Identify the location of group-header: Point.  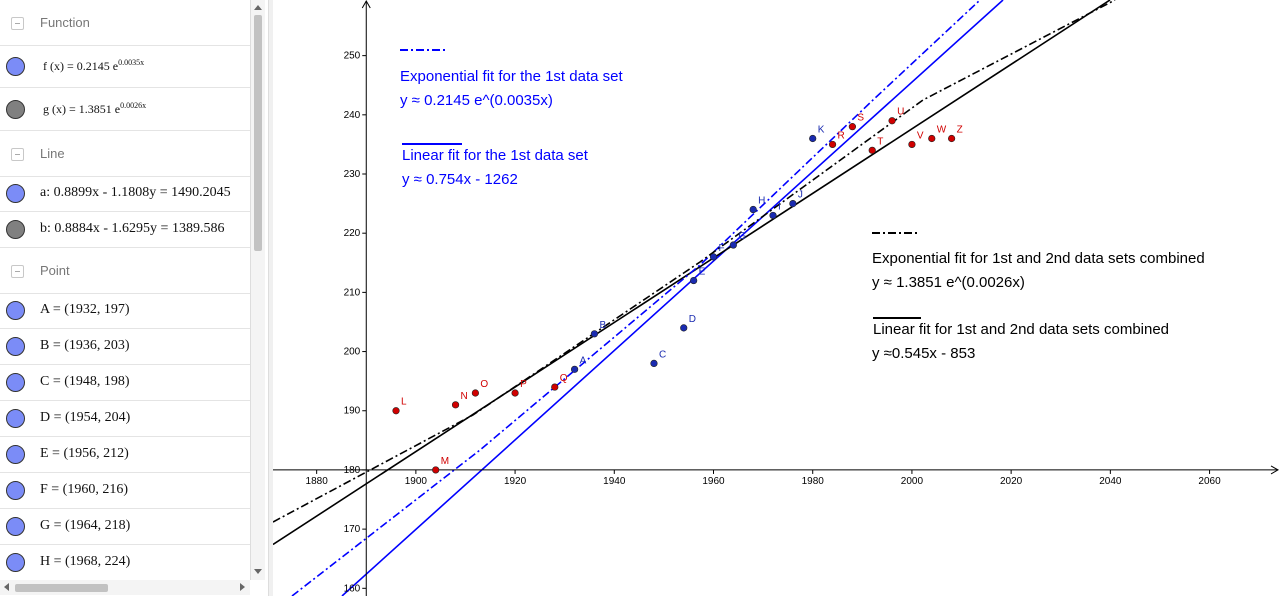
(125, 271).